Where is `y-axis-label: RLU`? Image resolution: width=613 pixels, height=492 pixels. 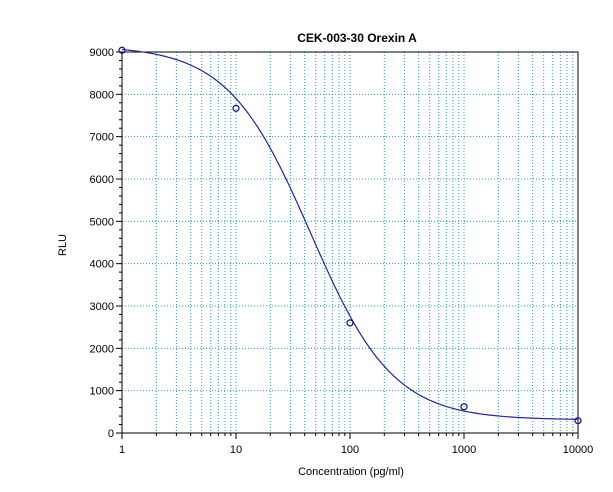 y-axis-label: RLU is located at coordinates (63, 245).